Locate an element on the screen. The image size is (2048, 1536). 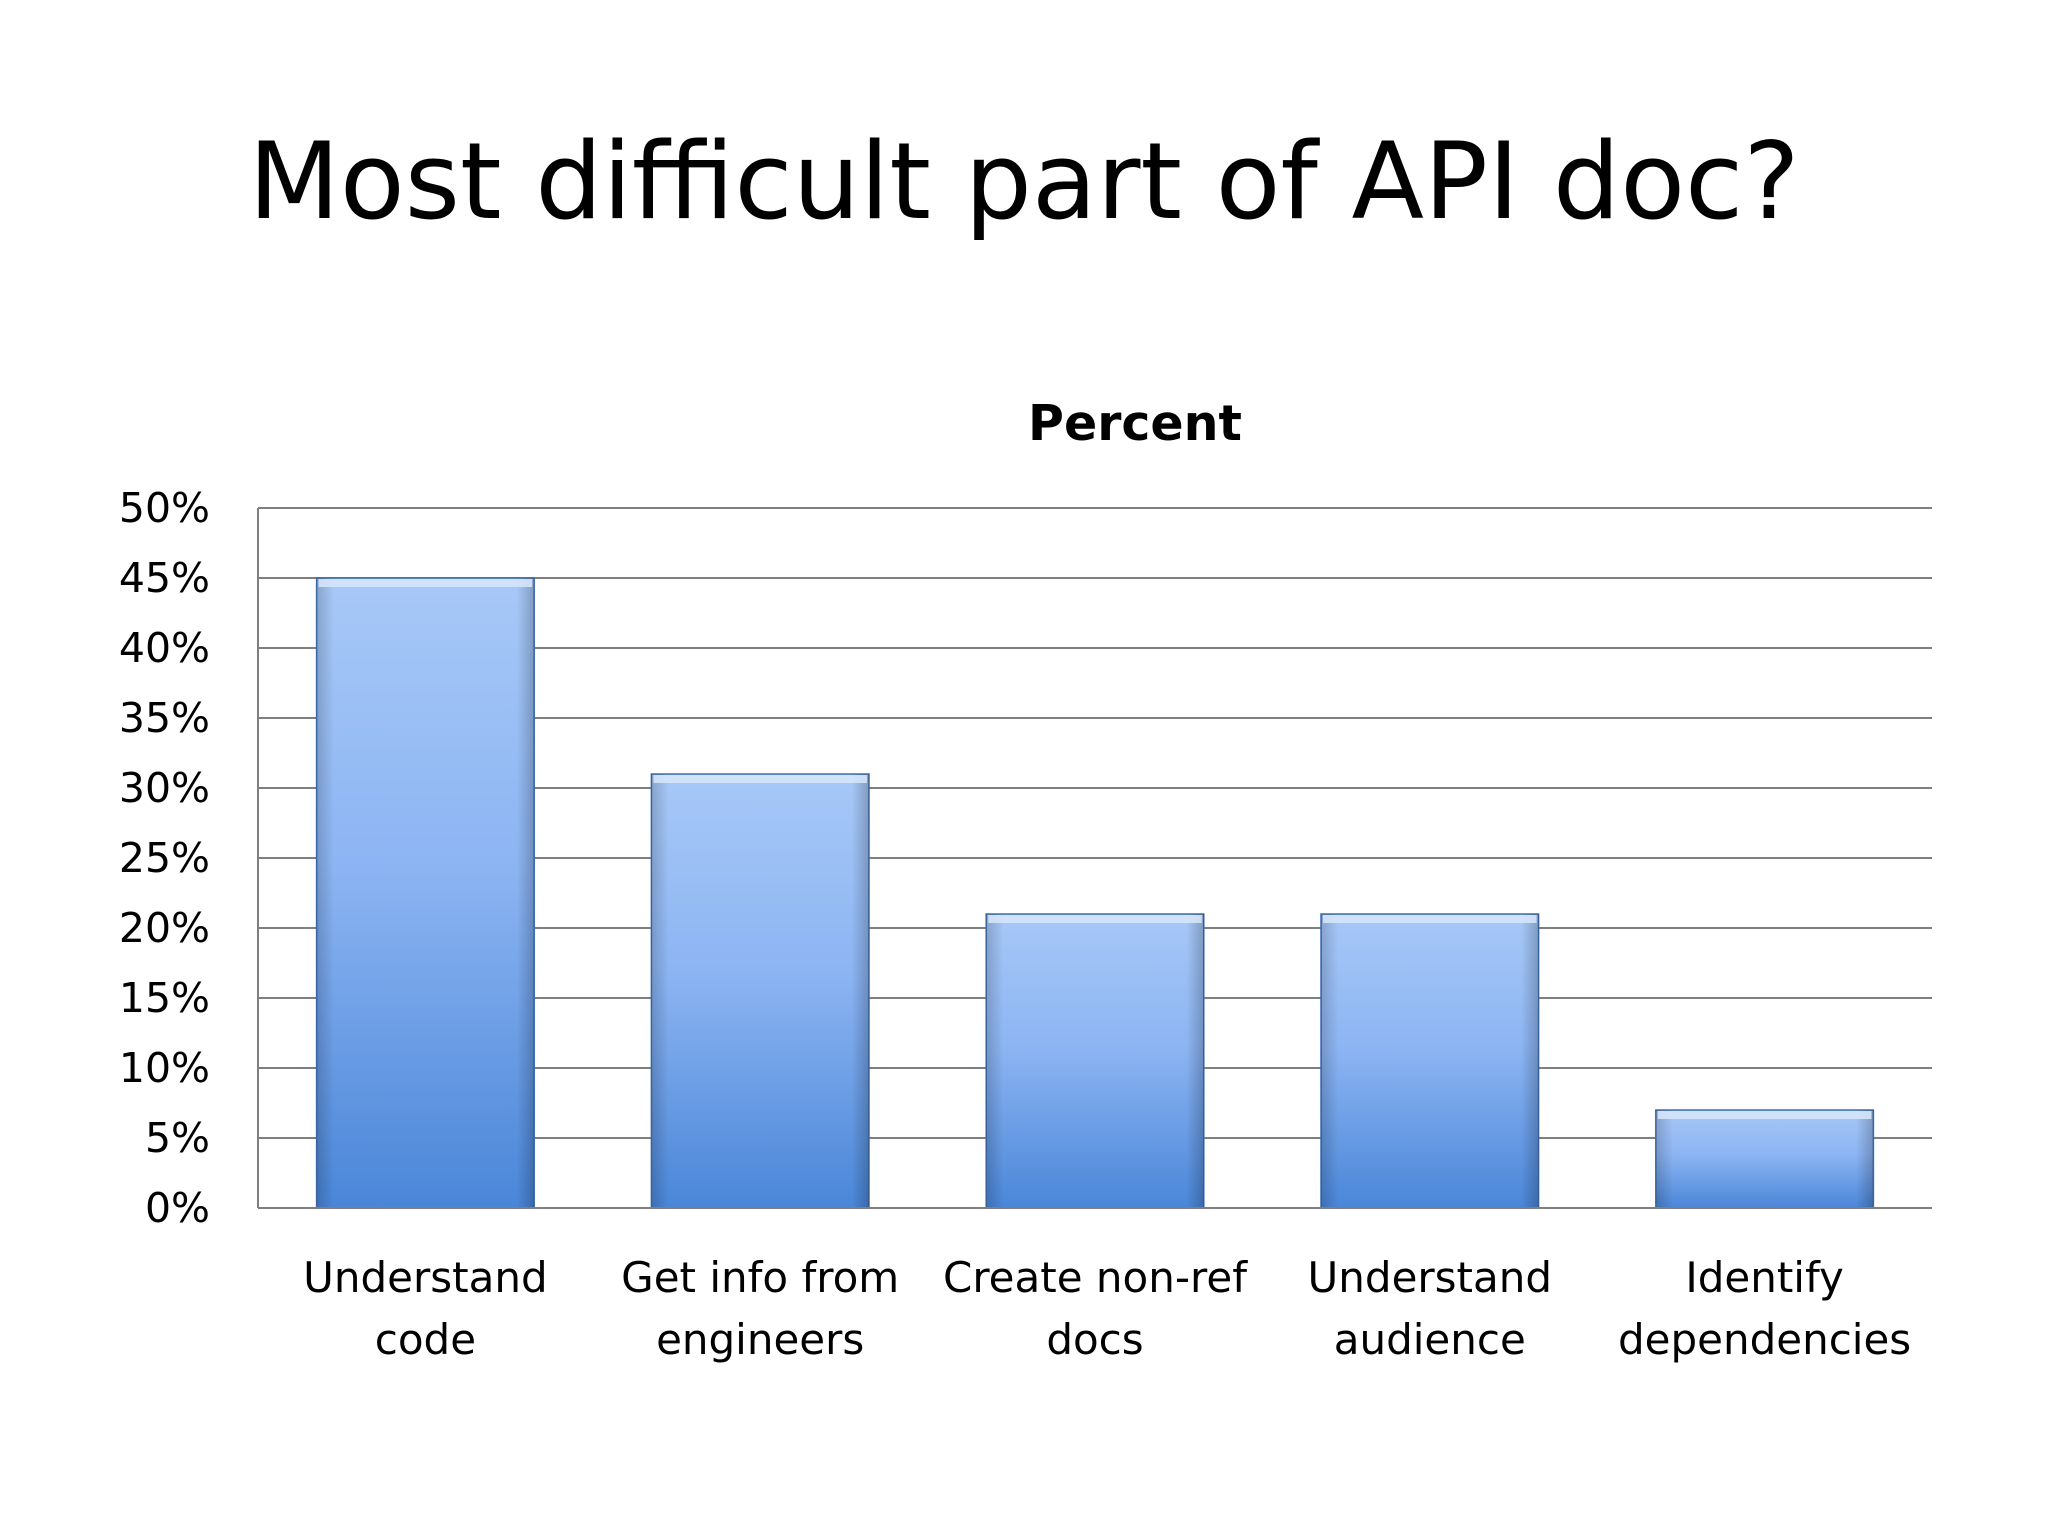
x-tick-label: Understand code is located at coordinates (425, 1308).